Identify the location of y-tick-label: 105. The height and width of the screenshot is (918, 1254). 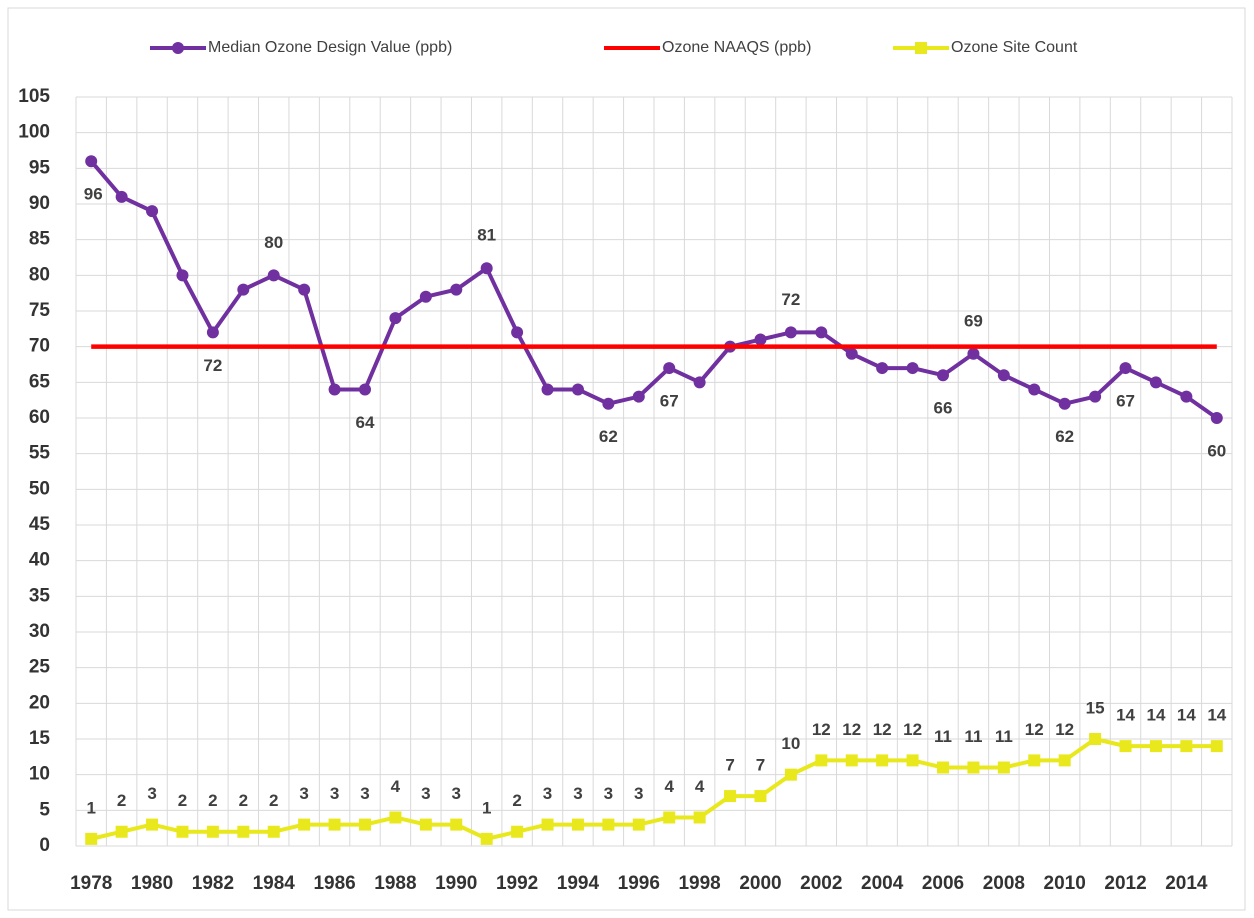
(34, 96).